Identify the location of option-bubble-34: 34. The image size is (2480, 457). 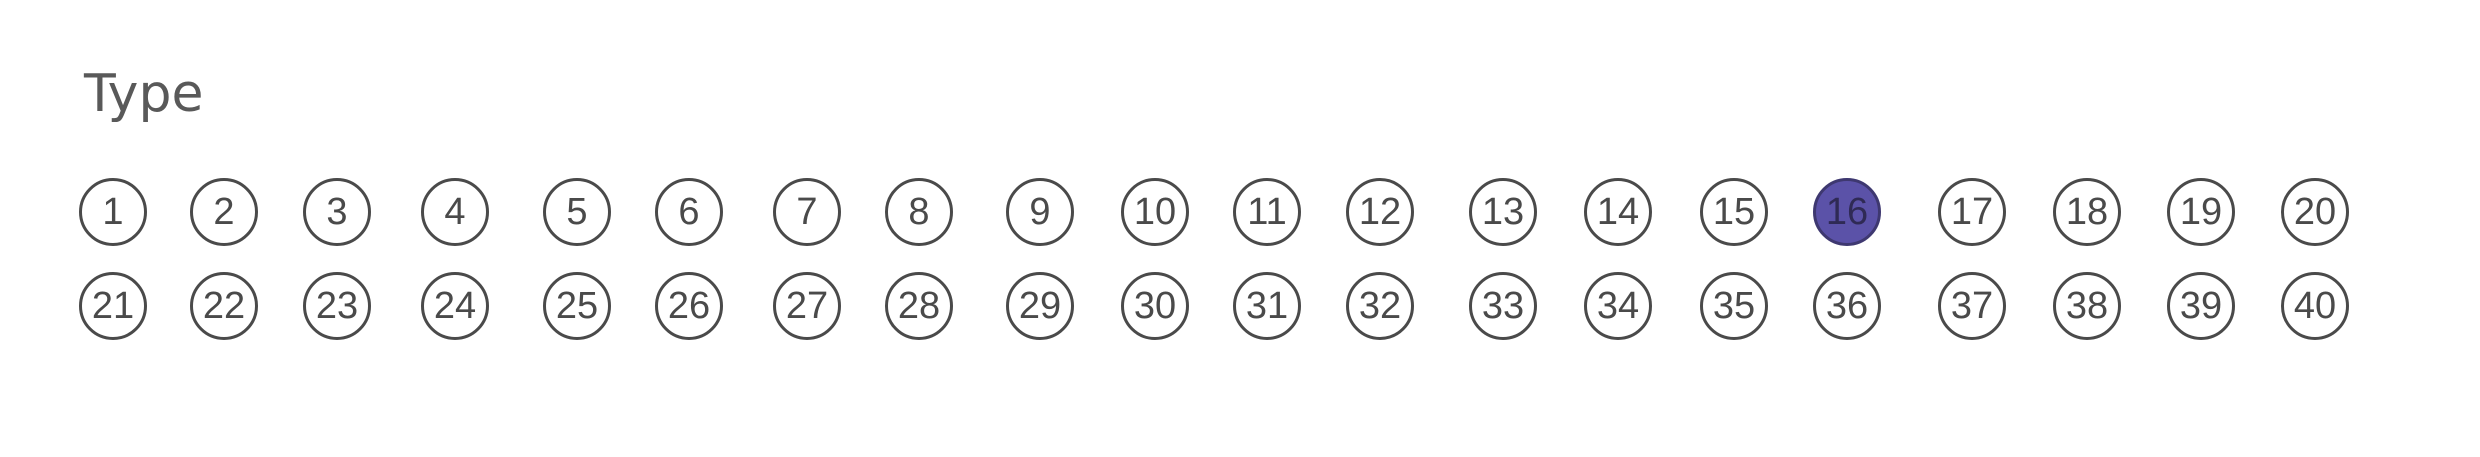
(1618, 306).